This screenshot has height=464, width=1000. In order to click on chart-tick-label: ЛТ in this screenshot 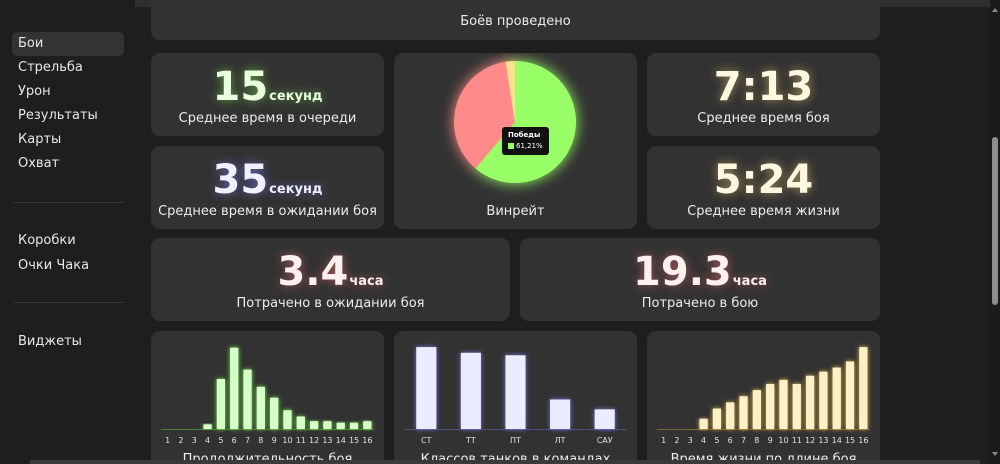, I will do `click(560, 440)`.